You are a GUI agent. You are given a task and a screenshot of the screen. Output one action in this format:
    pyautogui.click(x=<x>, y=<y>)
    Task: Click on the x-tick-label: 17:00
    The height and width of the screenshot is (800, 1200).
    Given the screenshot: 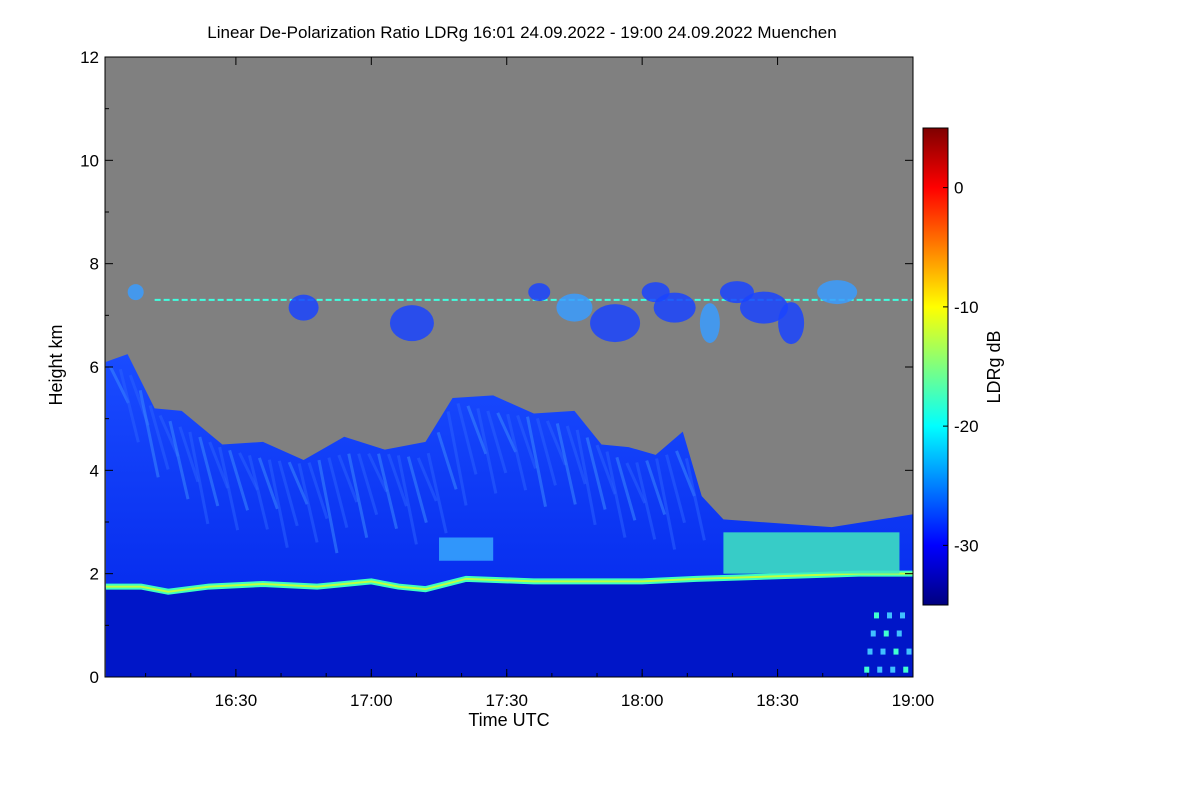 What is the action you would take?
    pyautogui.click(x=371, y=700)
    